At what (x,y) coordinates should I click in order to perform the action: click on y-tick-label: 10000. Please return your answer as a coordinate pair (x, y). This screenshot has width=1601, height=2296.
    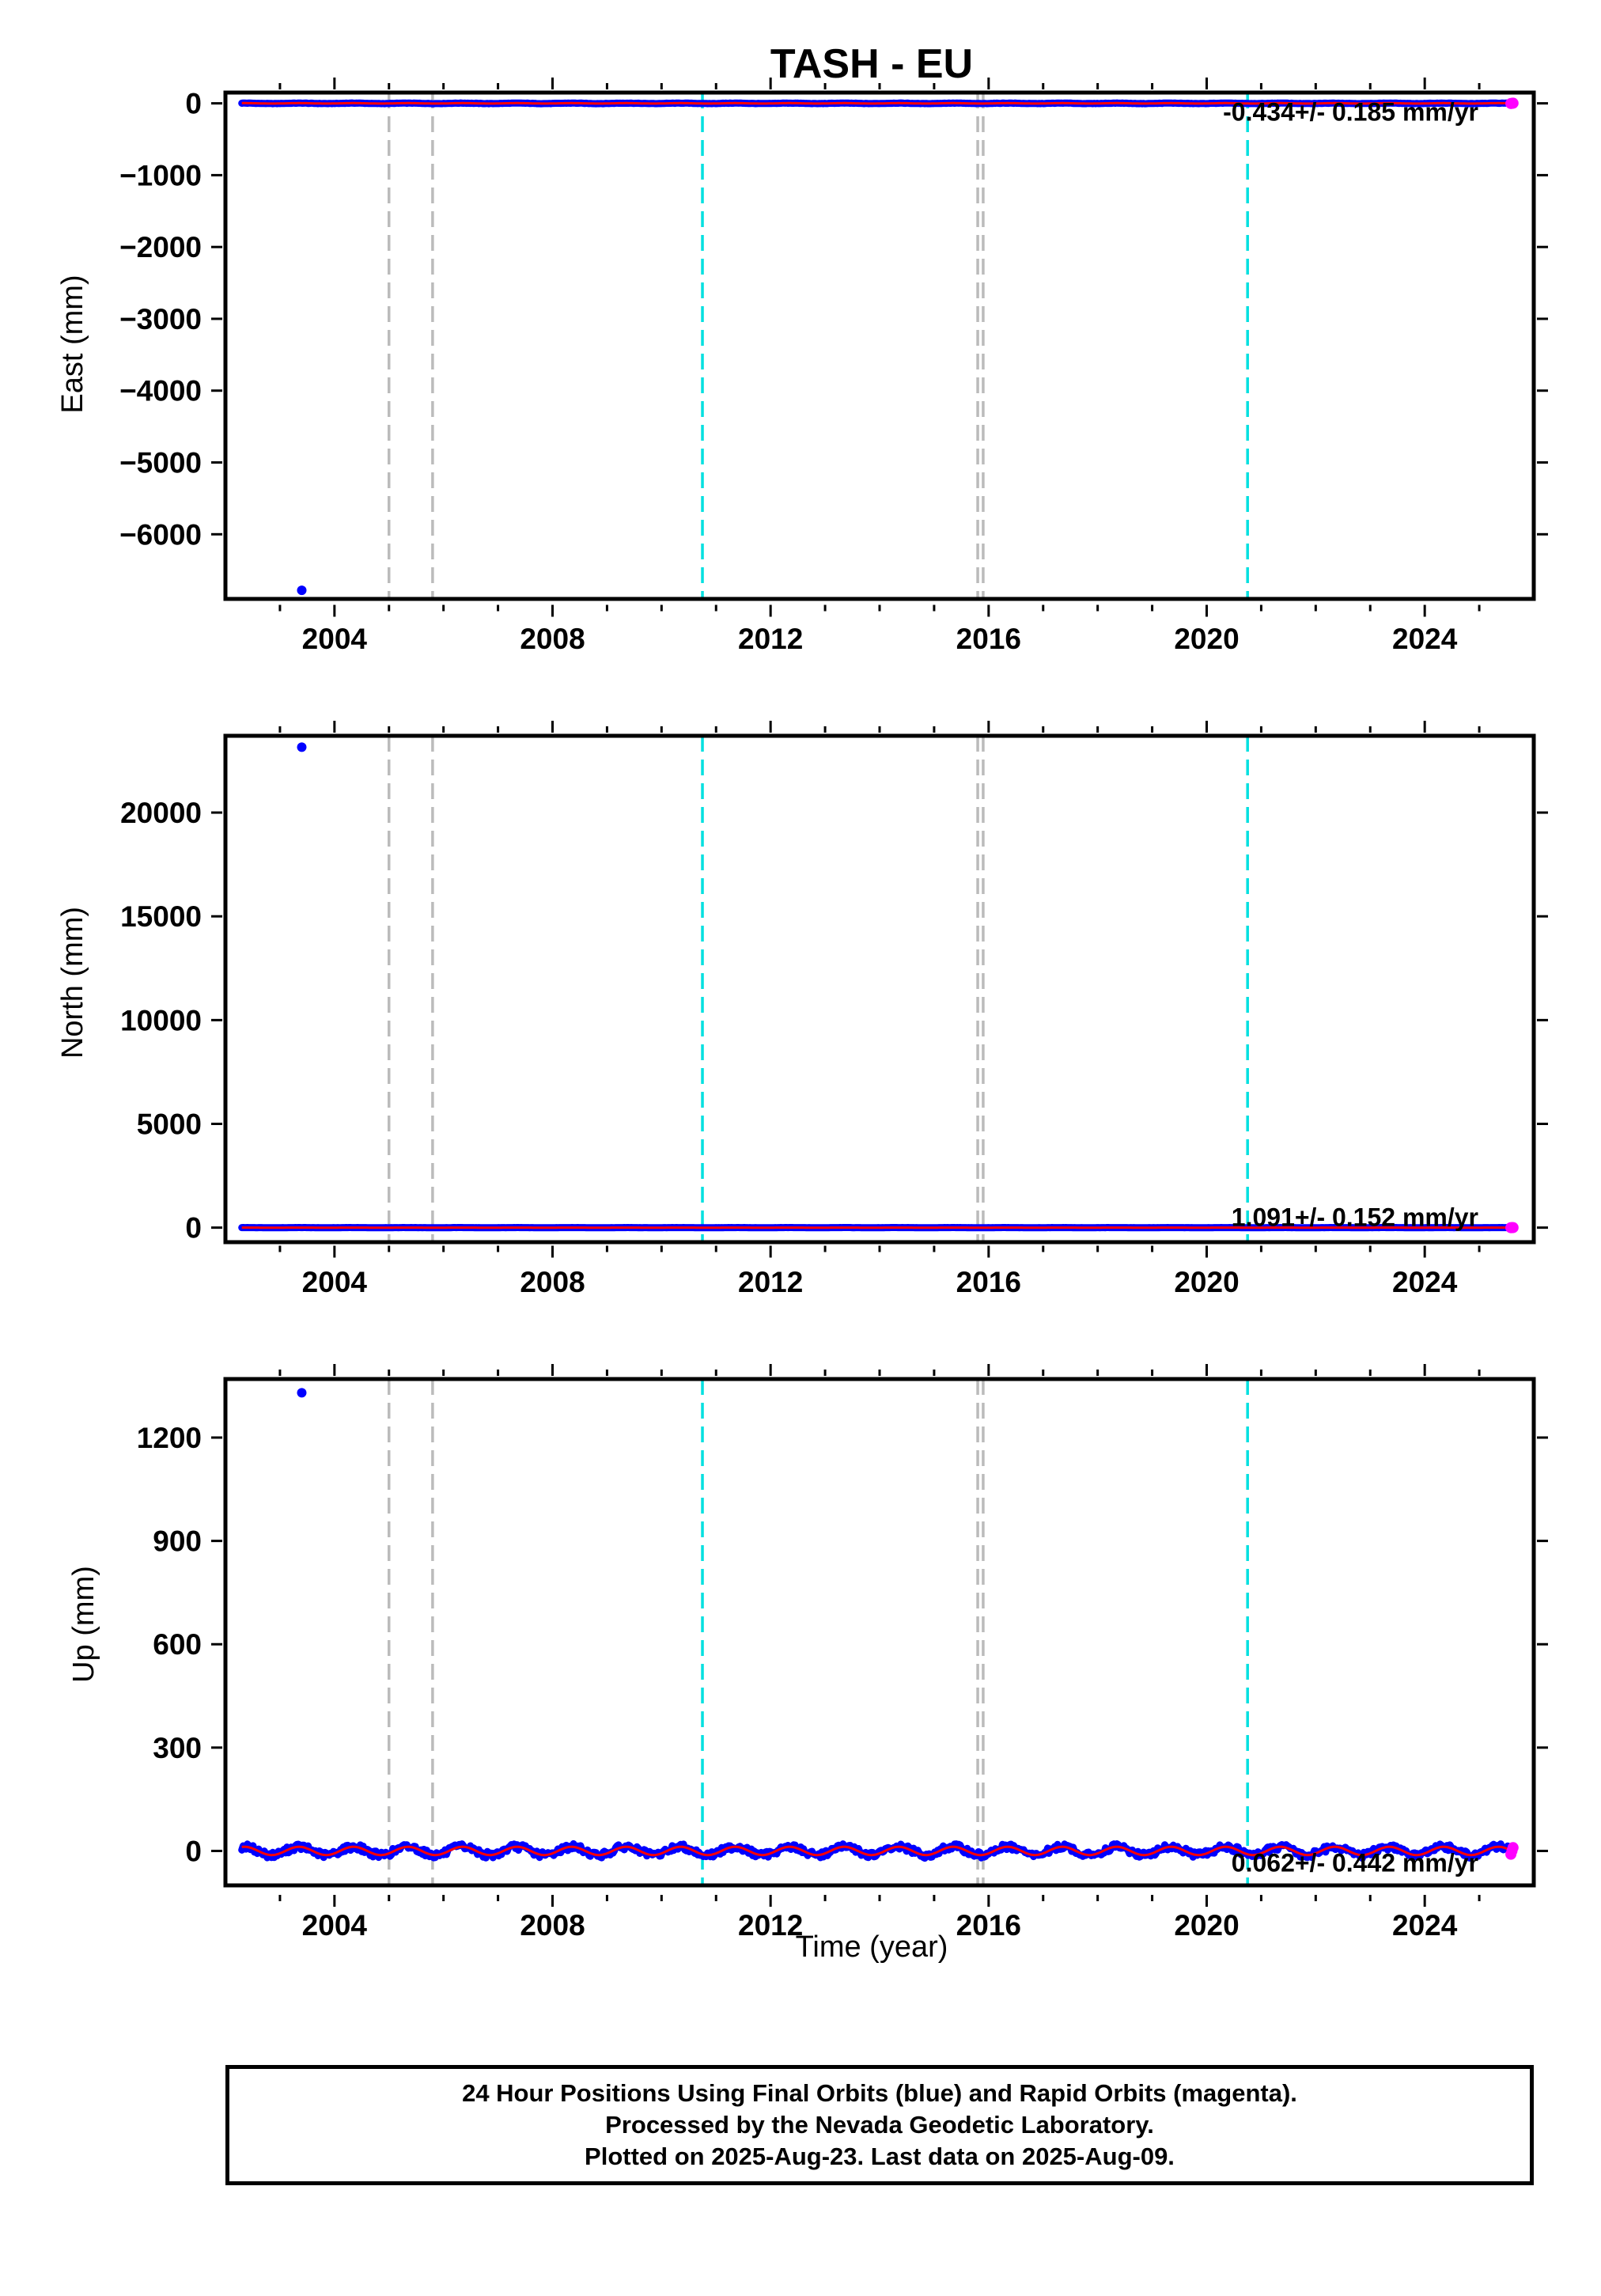
    Looking at the image, I should click on (161, 1020).